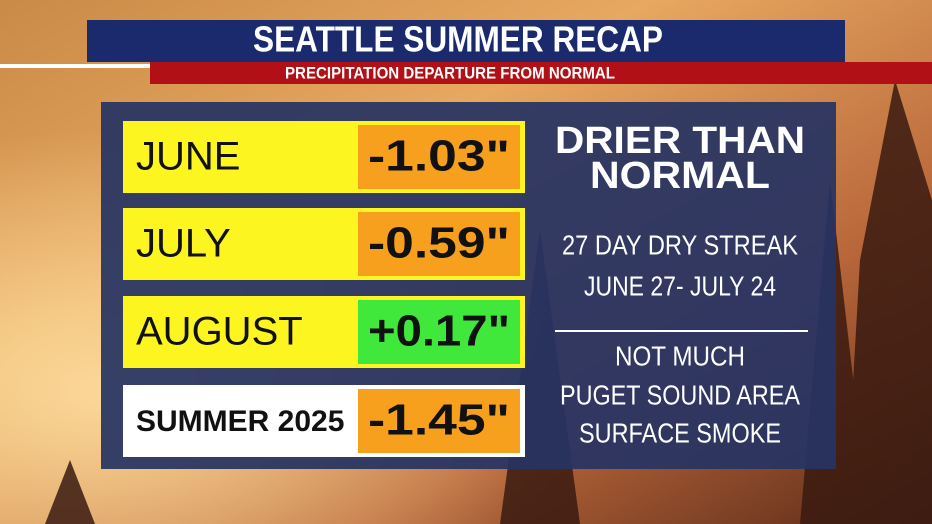 This screenshot has width=932, height=524. Describe the element at coordinates (219, 332) in the screenshot. I see `row-label: AUGUST` at that location.